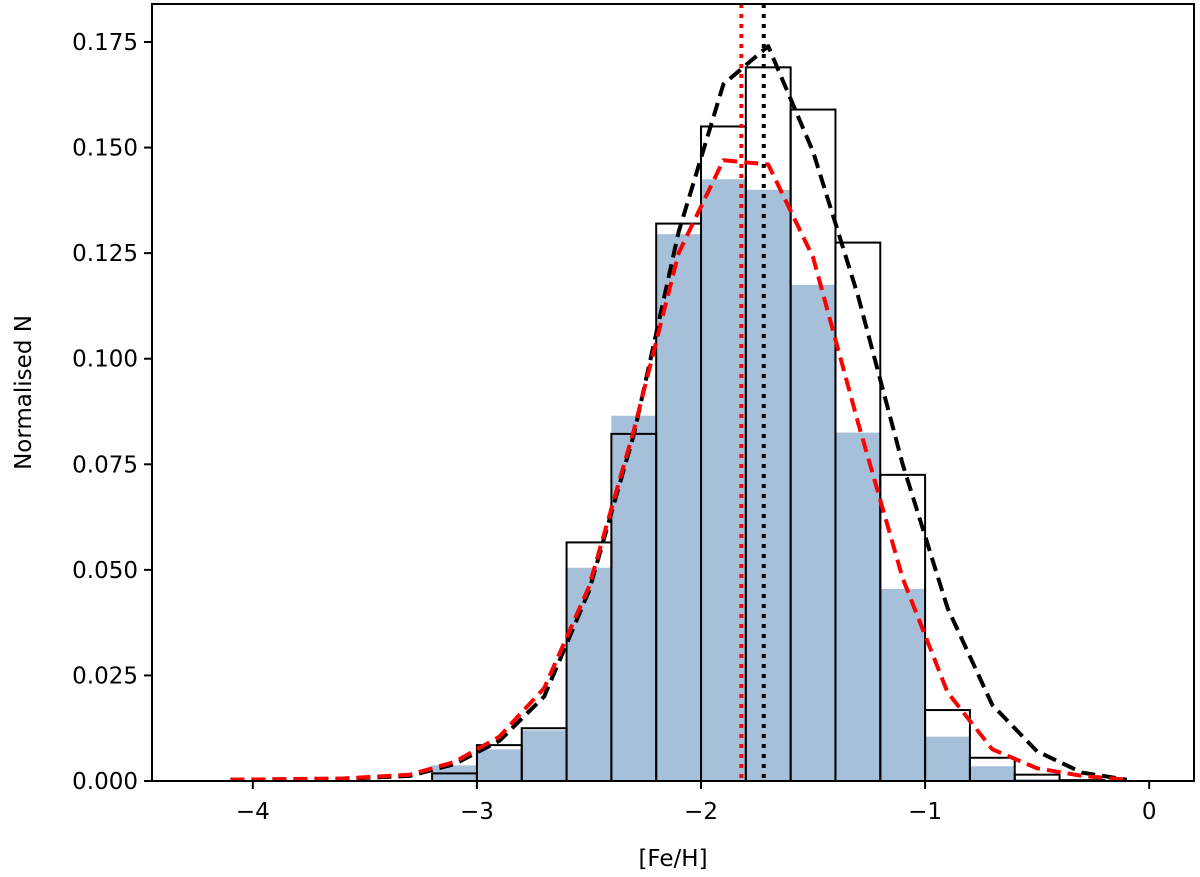 This screenshot has width=1200, height=877. I want to click on y-tick-label: 0.000, so click(105, 782).